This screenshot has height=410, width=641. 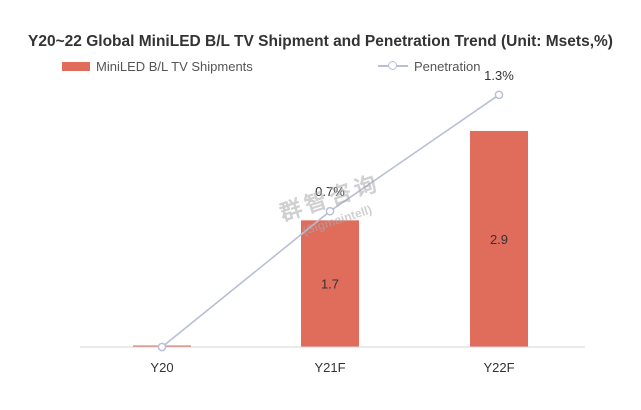 I want to click on penetration-point-y22f, so click(x=499, y=95).